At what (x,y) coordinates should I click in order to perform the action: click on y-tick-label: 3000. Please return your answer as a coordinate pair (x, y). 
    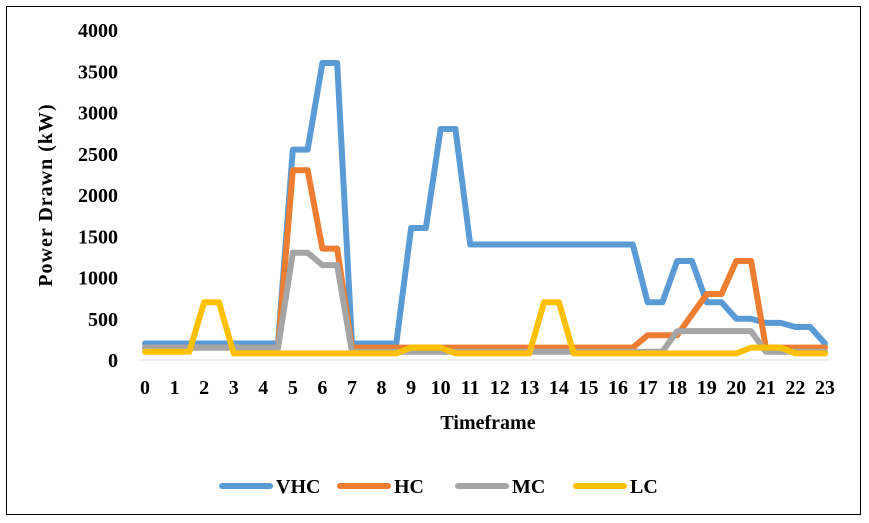
    Looking at the image, I should click on (98, 114).